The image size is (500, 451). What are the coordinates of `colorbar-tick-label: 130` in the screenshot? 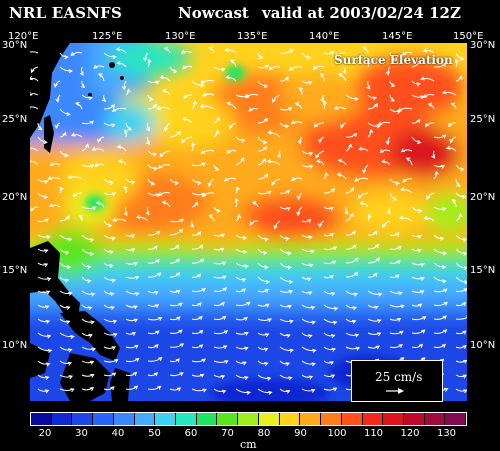 It's located at (446, 433).